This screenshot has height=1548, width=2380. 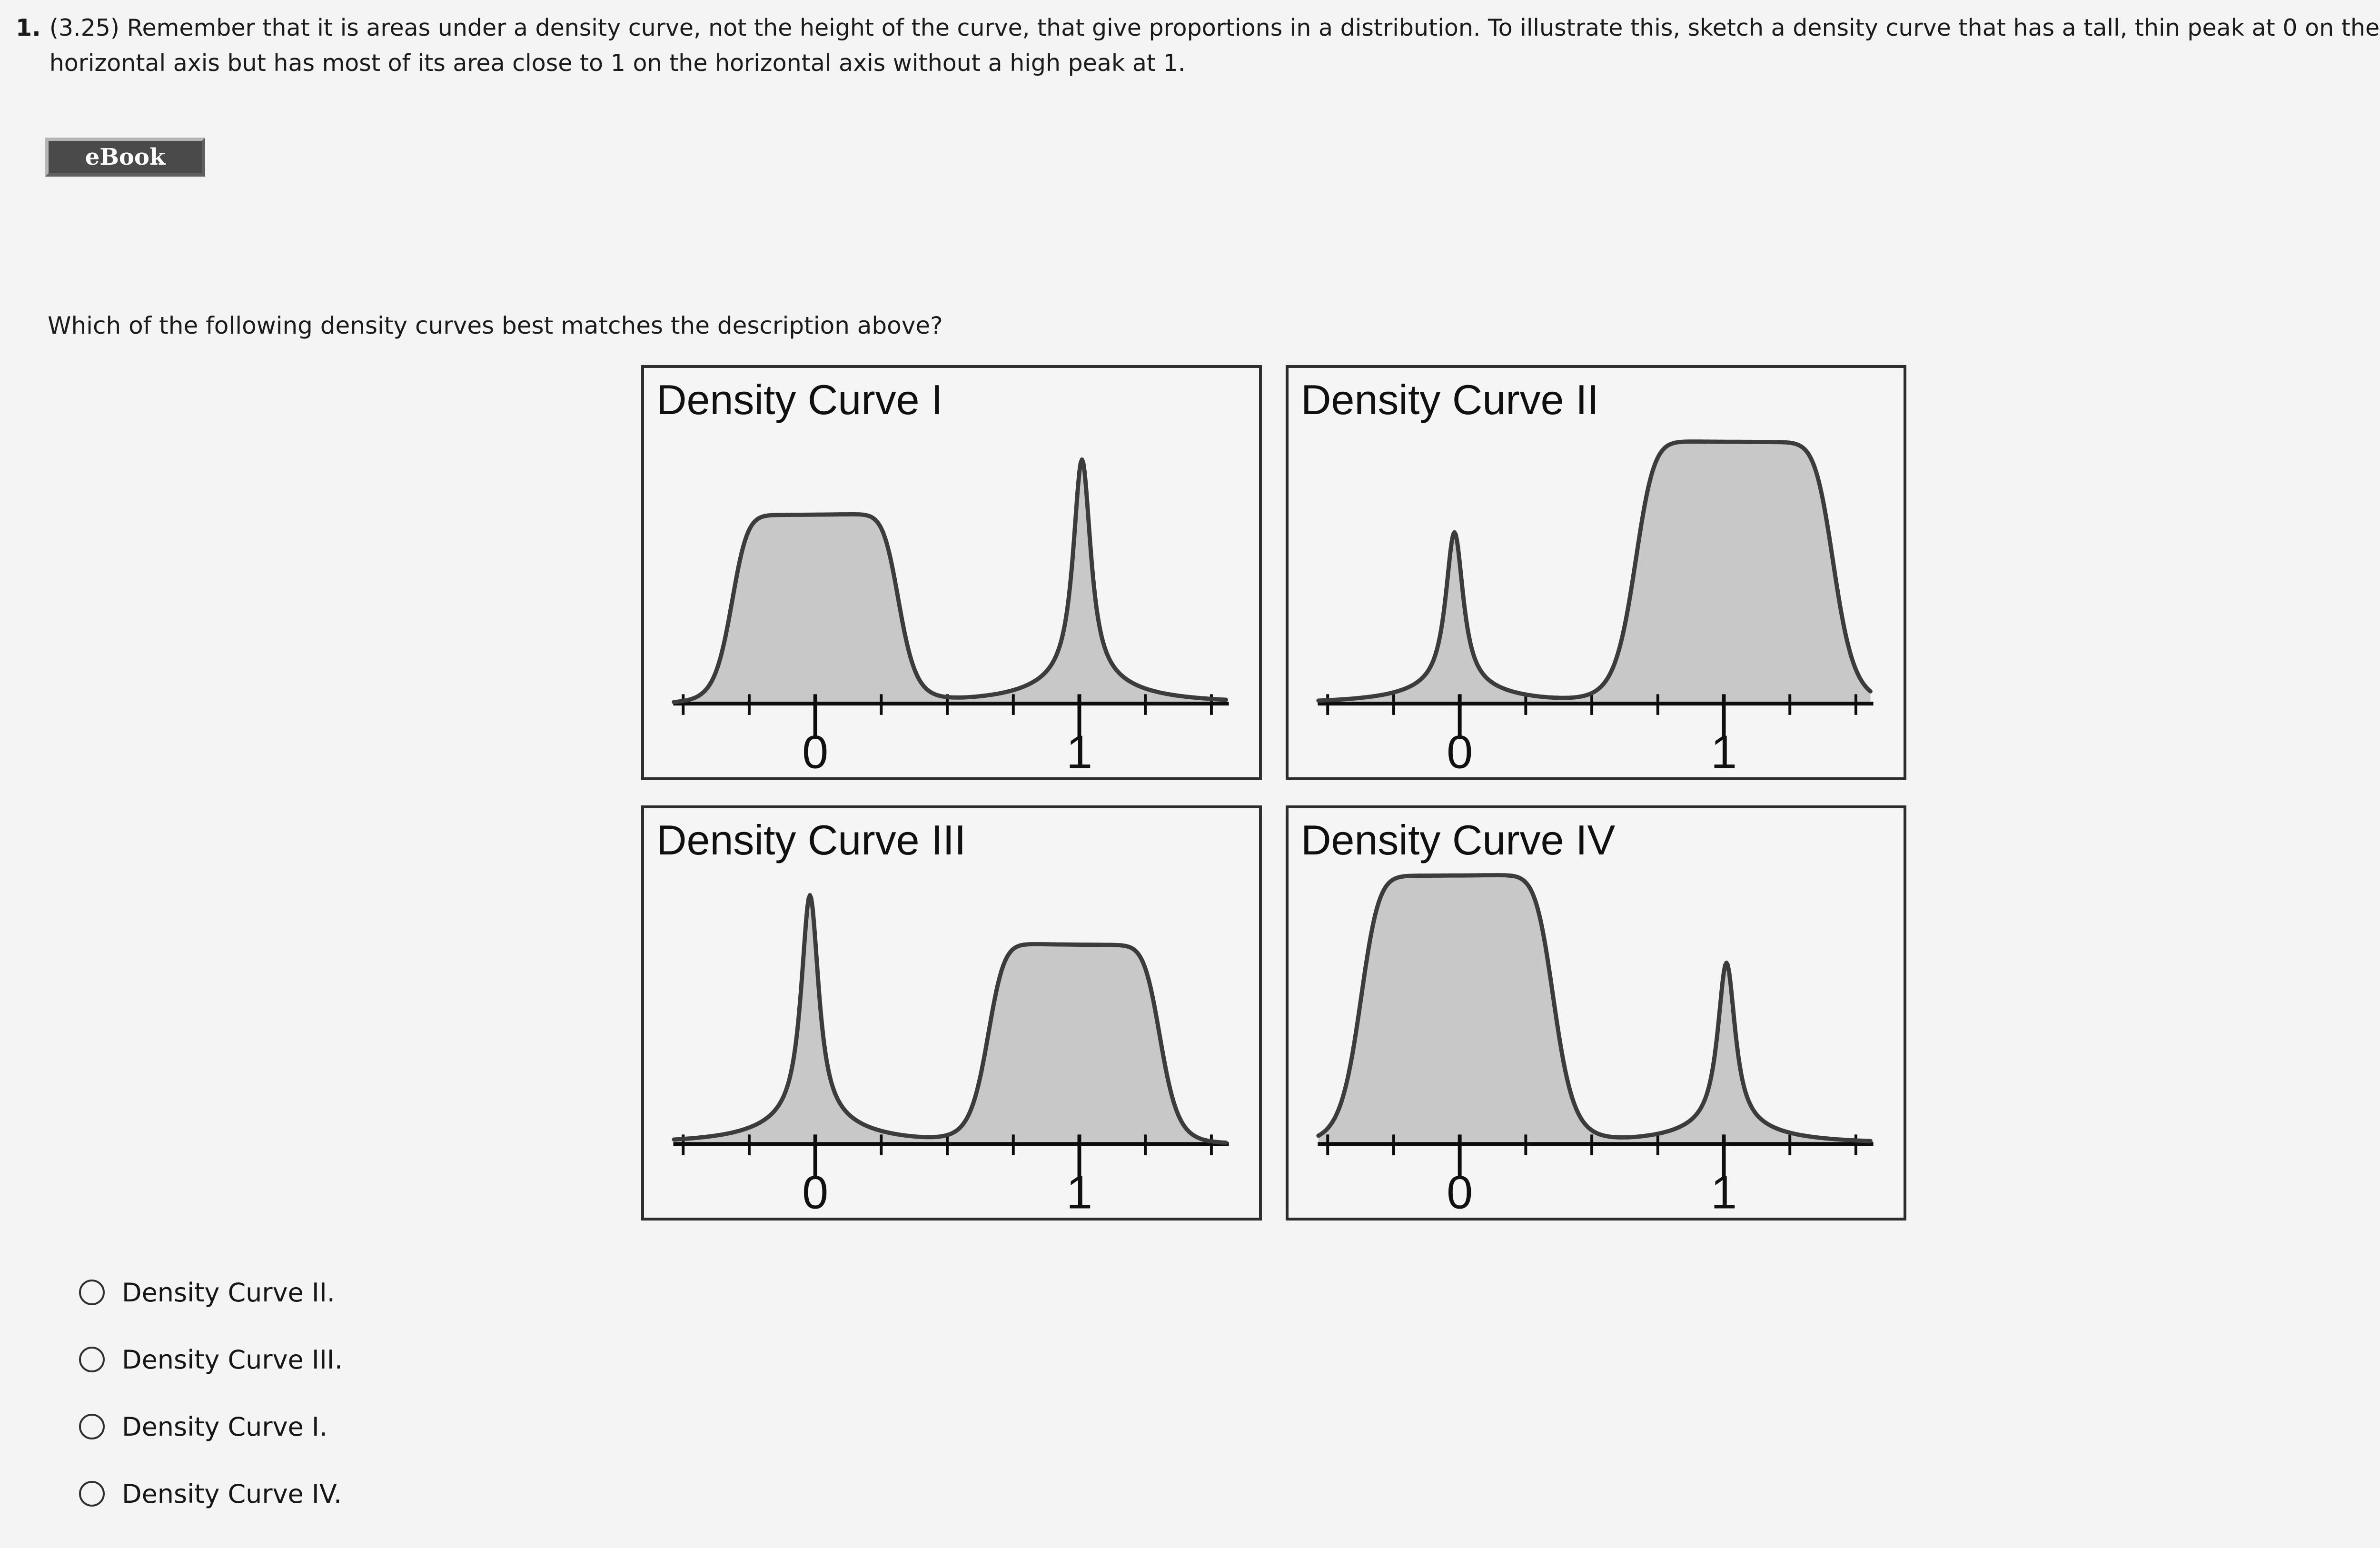 I want to click on ebook-button: eBook, so click(x=125, y=157).